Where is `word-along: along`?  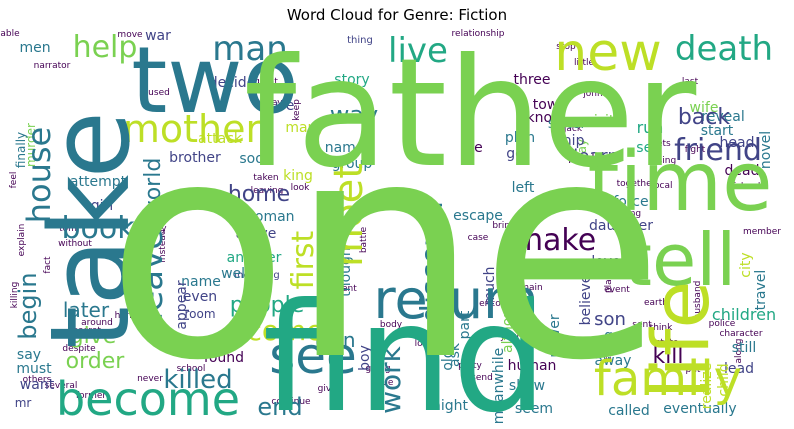
word-along: along is located at coordinates (739, 351).